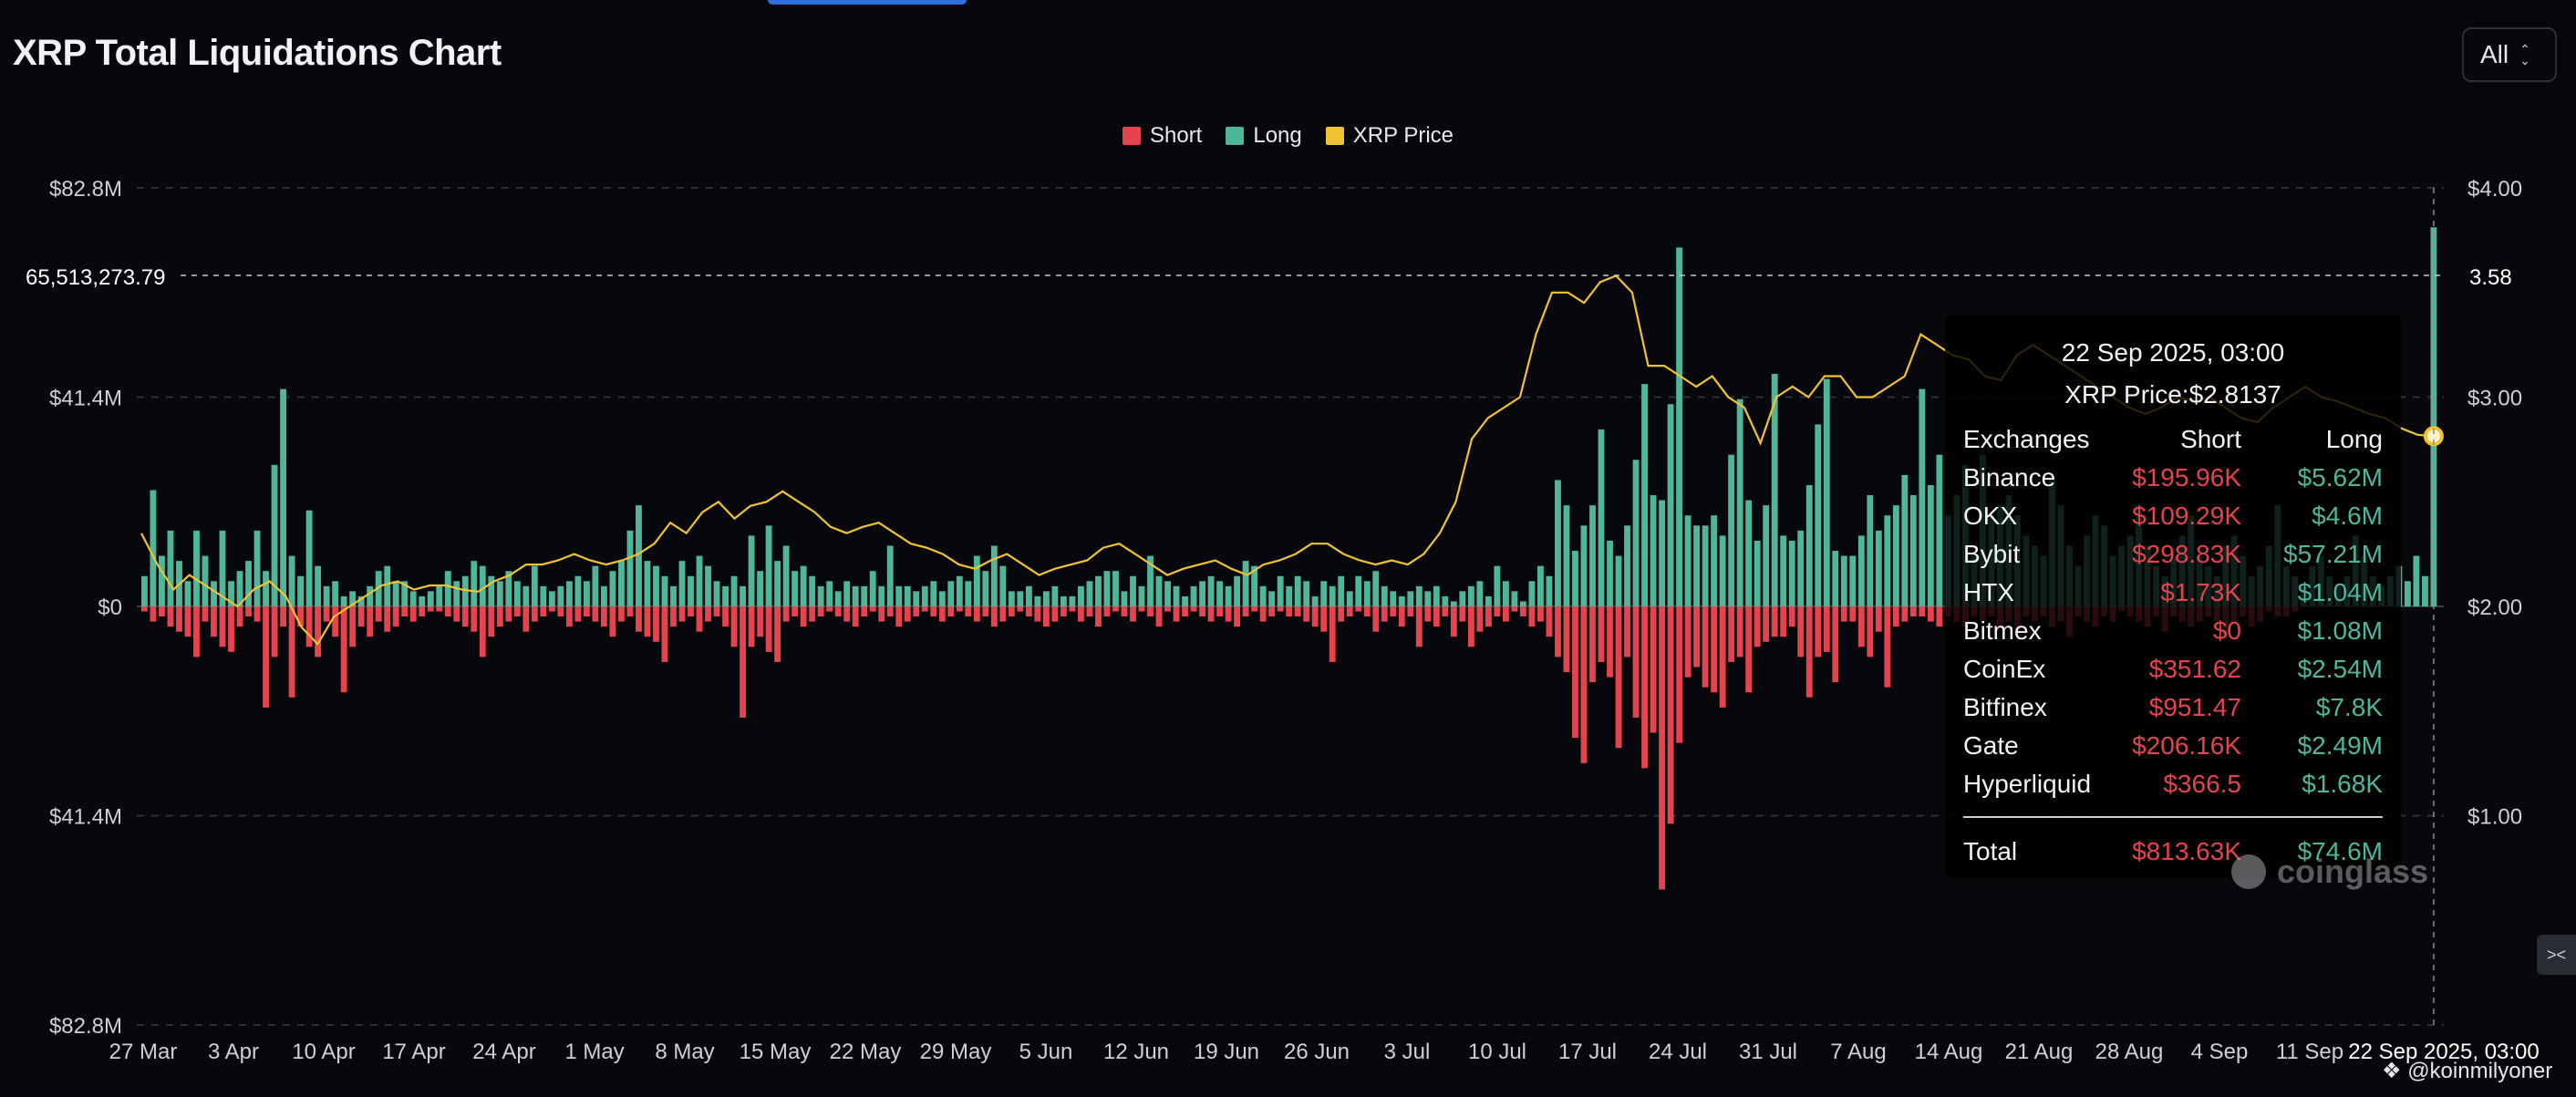 The image size is (2576, 1097). Describe the element at coordinates (1162, 136) in the screenshot. I see `legend-item-short: Short` at that location.